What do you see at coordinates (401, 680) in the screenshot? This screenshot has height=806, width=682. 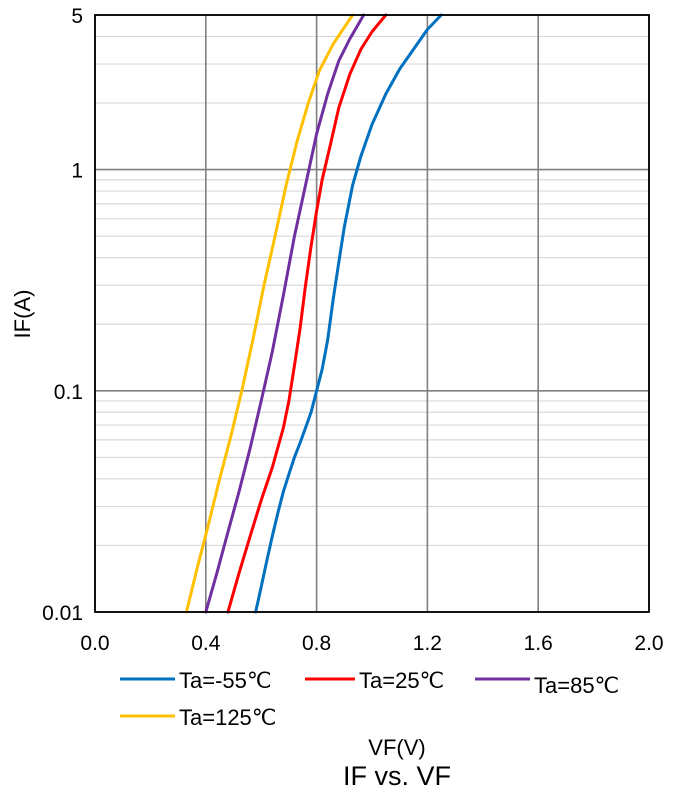 I see `legend-label: Ta=25℃` at bounding box center [401, 680].